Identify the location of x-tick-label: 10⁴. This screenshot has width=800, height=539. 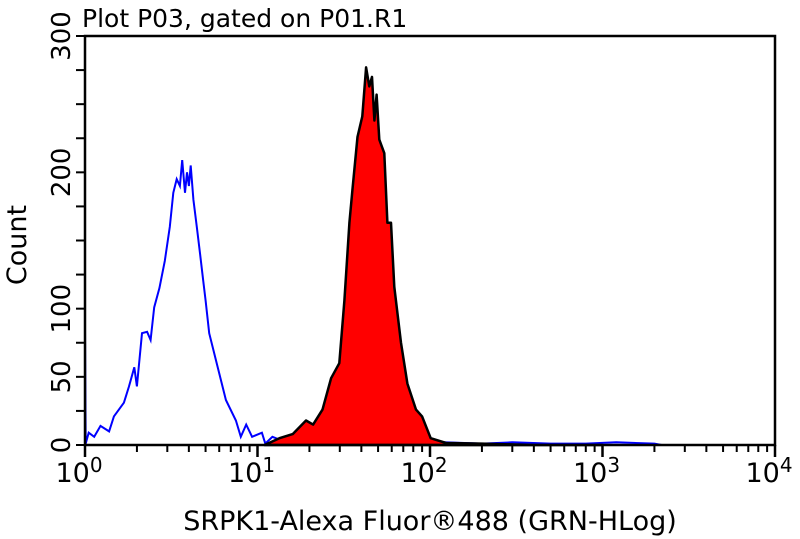
(768, 471).